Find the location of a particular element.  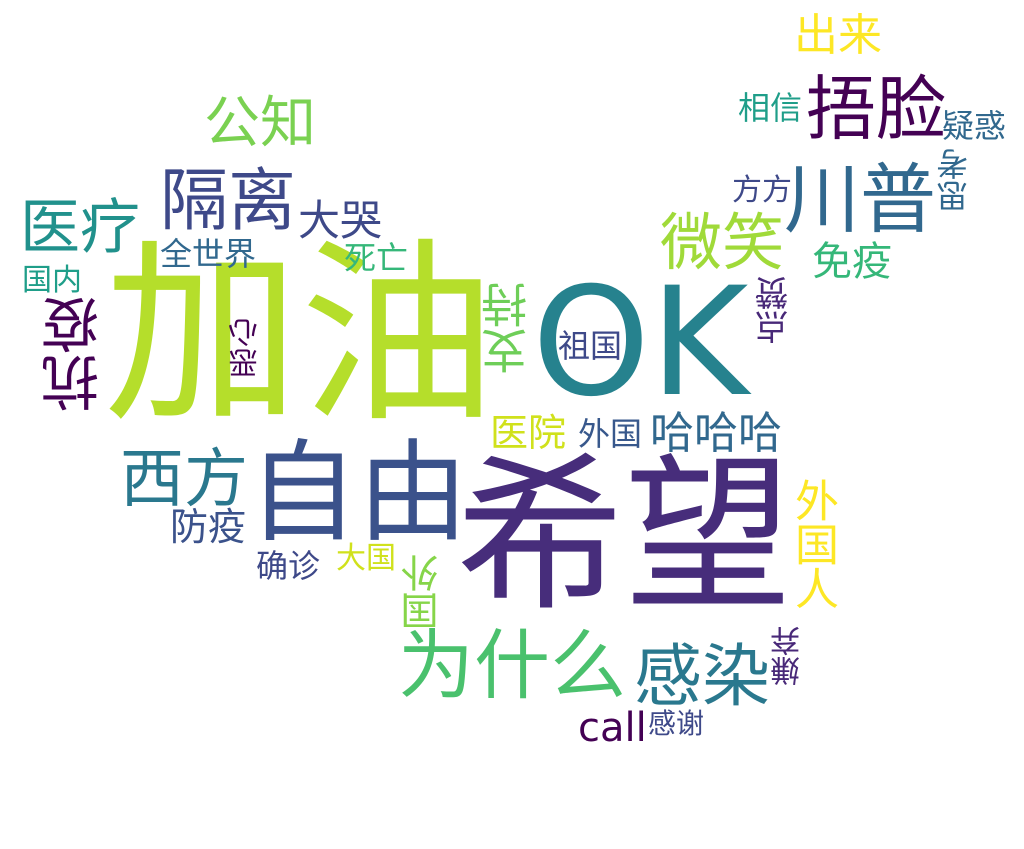

word-waiguoren: 外国人 is located at coordinates (812, 544).